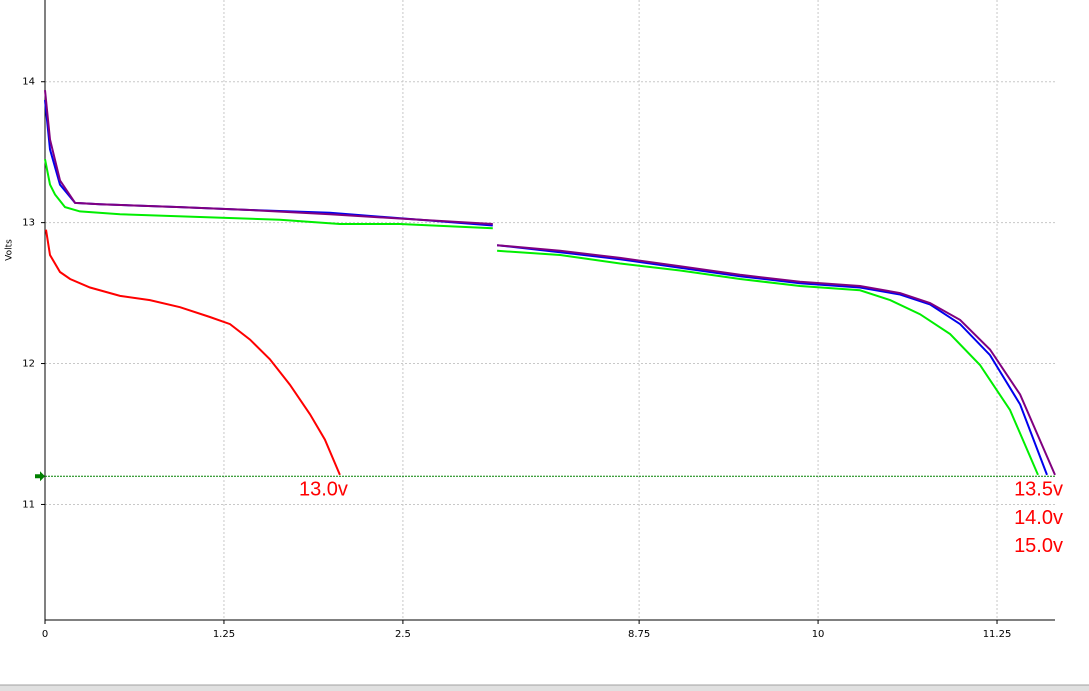  I want to click on y-tick-label: 13, so click(28, 223).